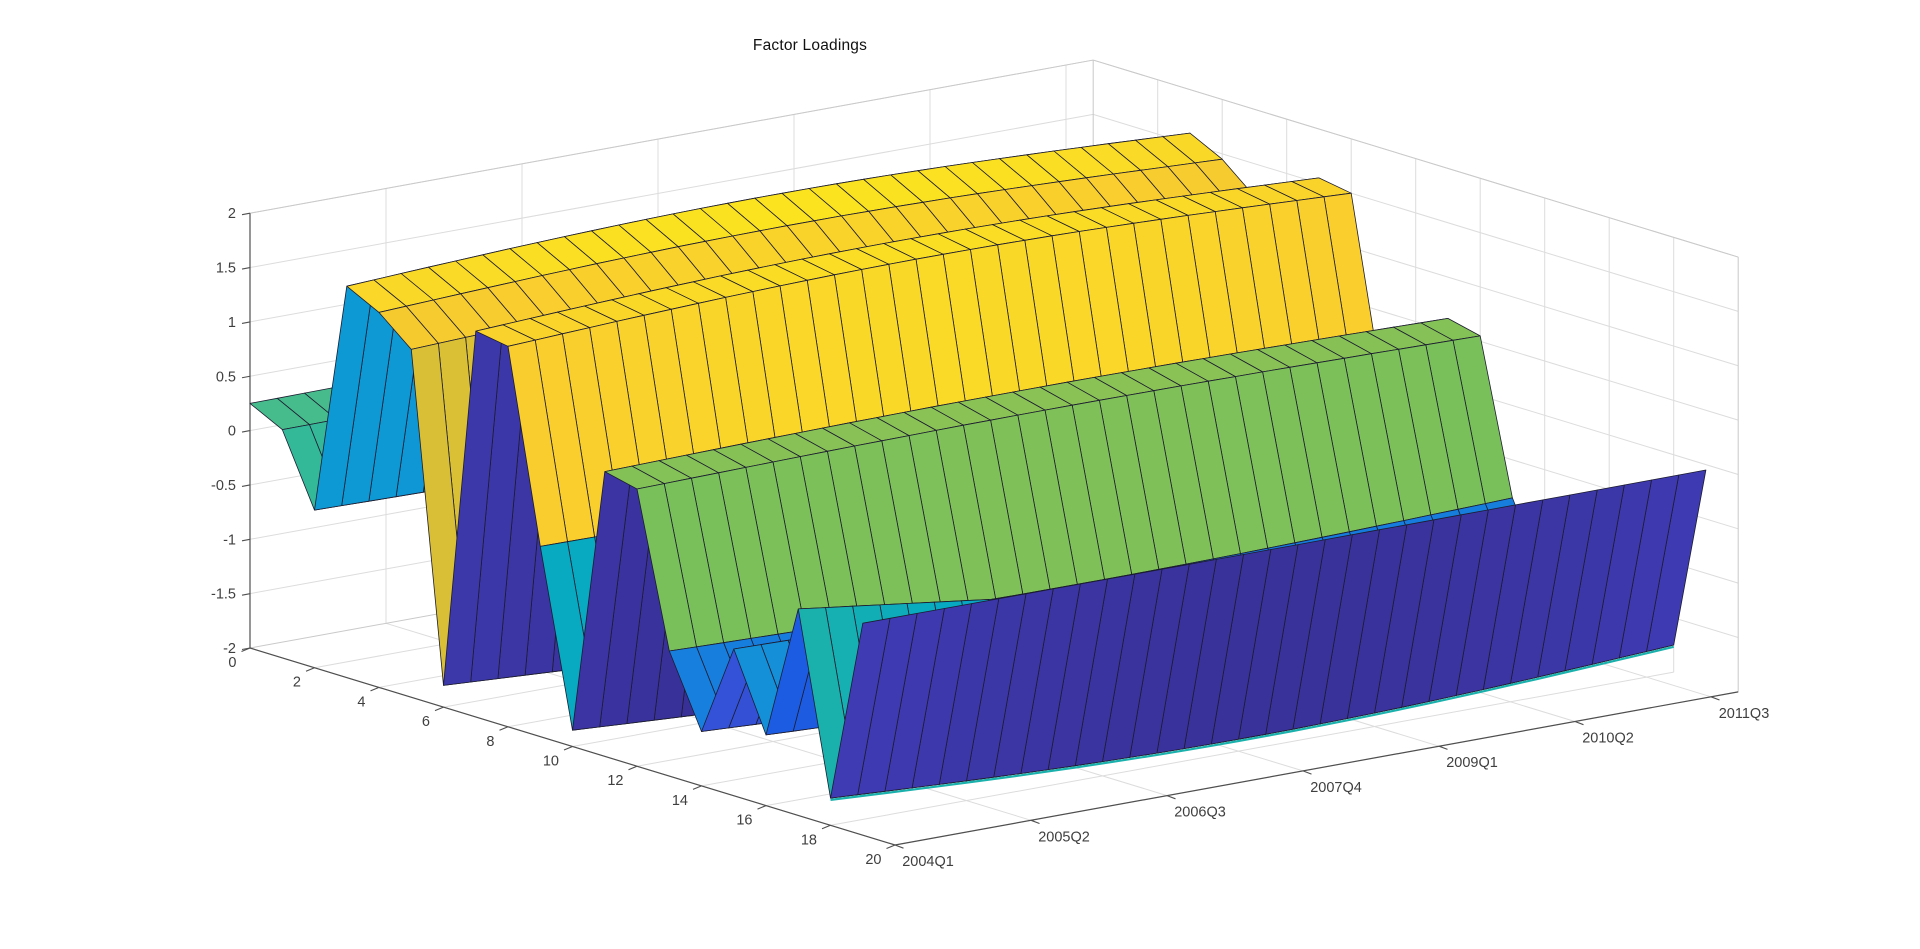 The image size is (1920, 949). I want to click on time-axis, so click(1316, 768).